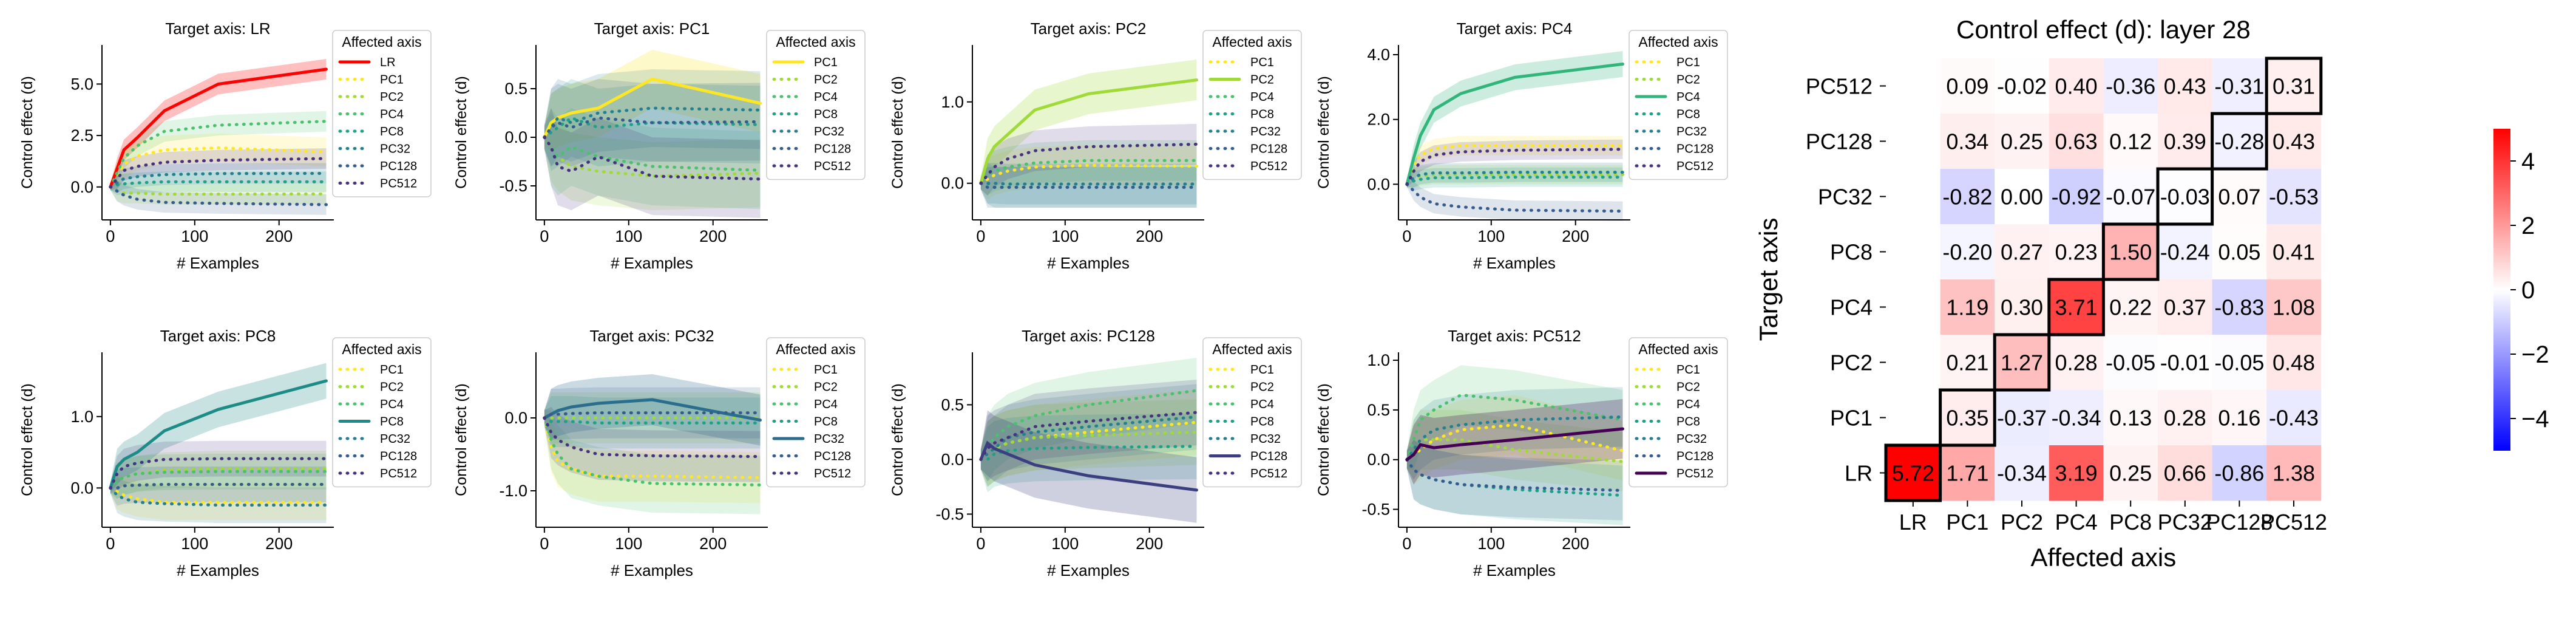  I want to click on line-pc32, so click(219, 180).